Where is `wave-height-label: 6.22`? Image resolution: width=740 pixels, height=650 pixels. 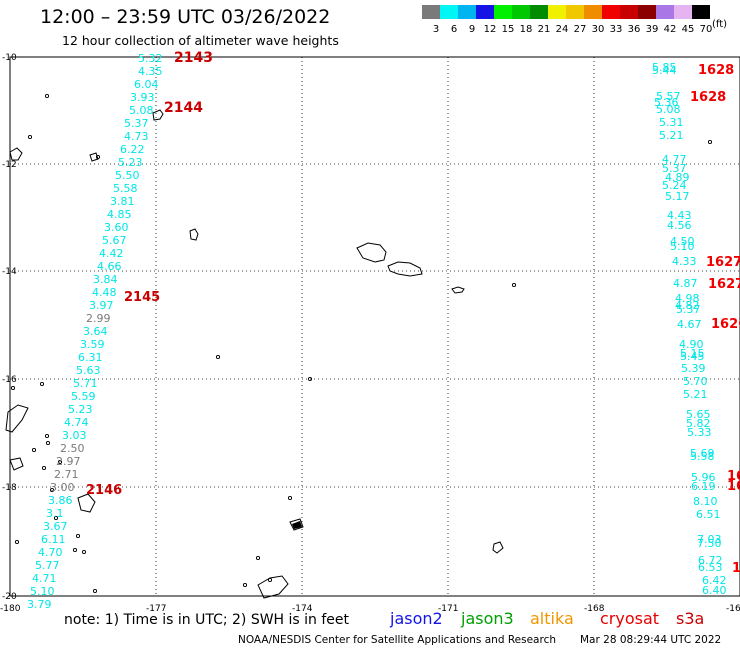
wave-height-label: 6.22 is located at coordinates (132, 149).